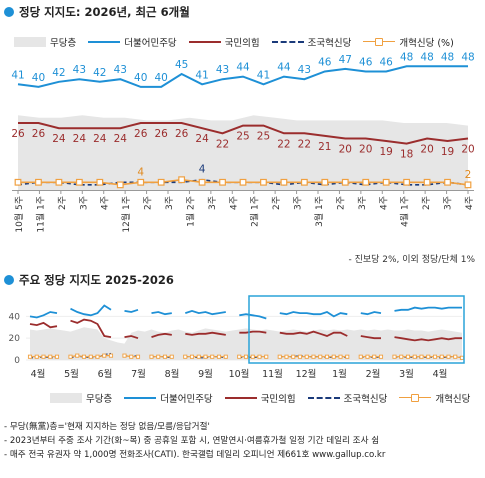  I want to click on x-tick-label: 6월, so click(105, 374).